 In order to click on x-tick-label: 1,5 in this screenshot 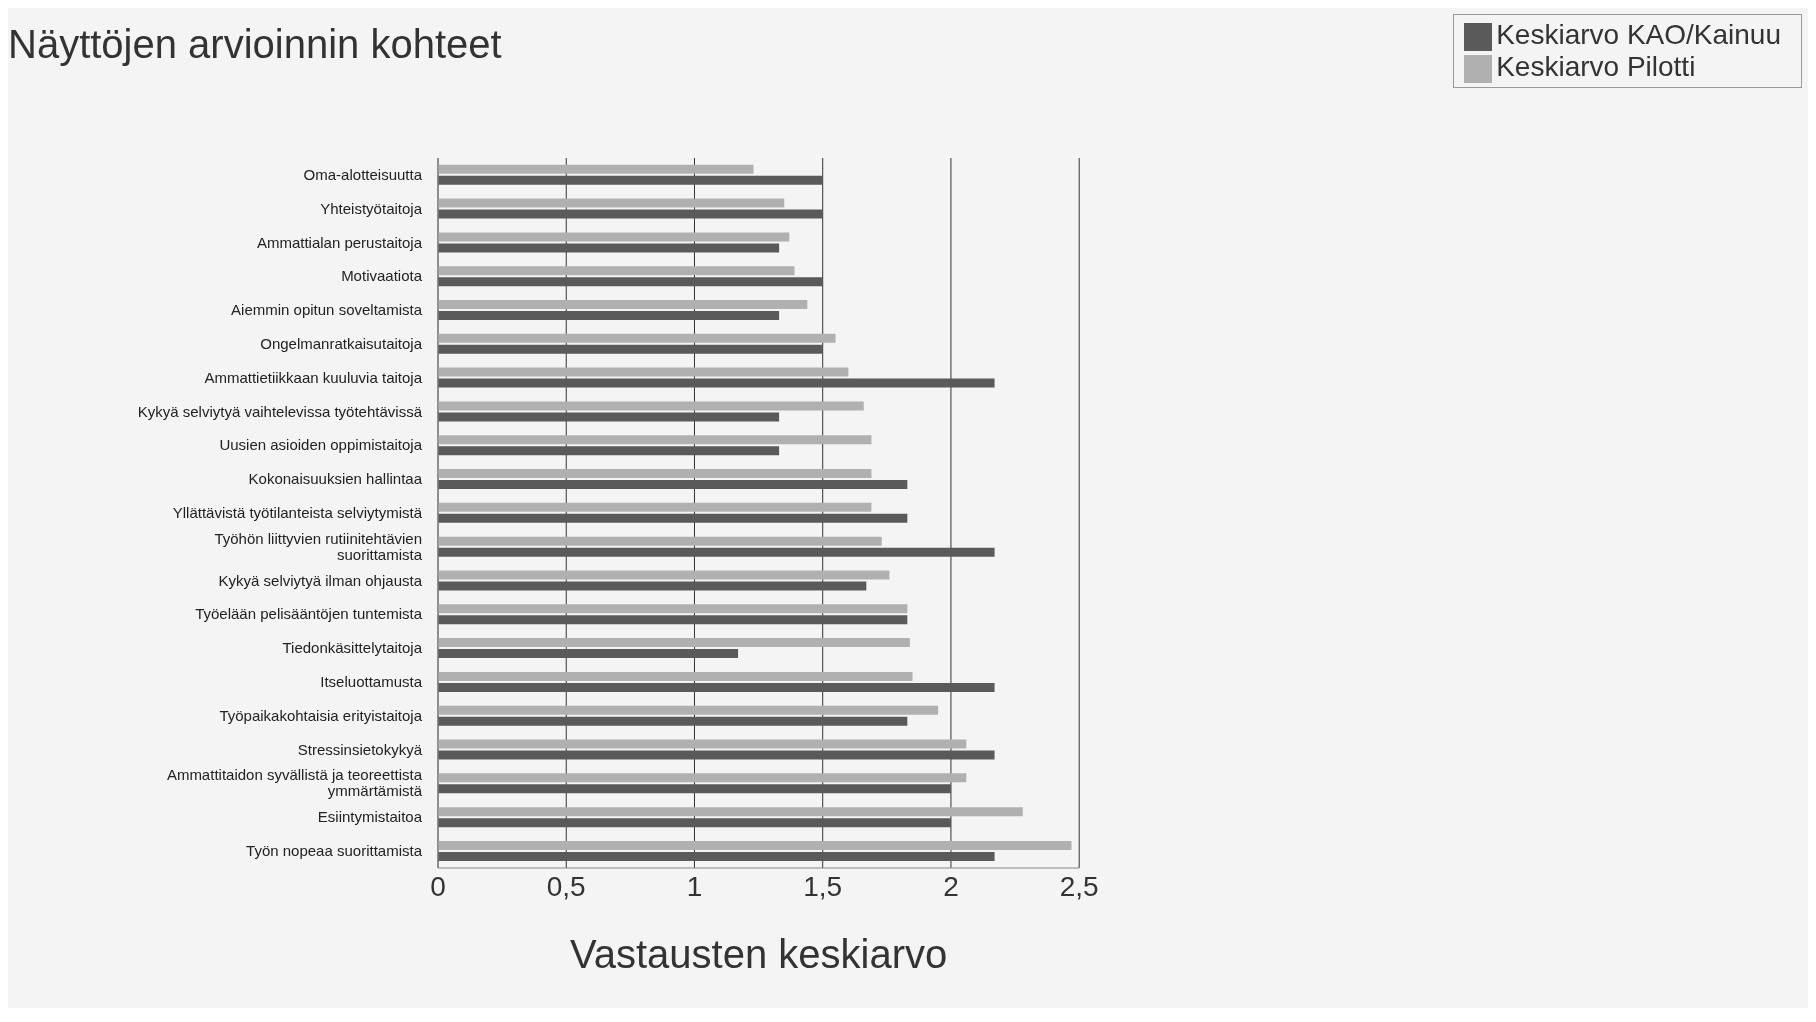, I will do `click(823, 886)`.